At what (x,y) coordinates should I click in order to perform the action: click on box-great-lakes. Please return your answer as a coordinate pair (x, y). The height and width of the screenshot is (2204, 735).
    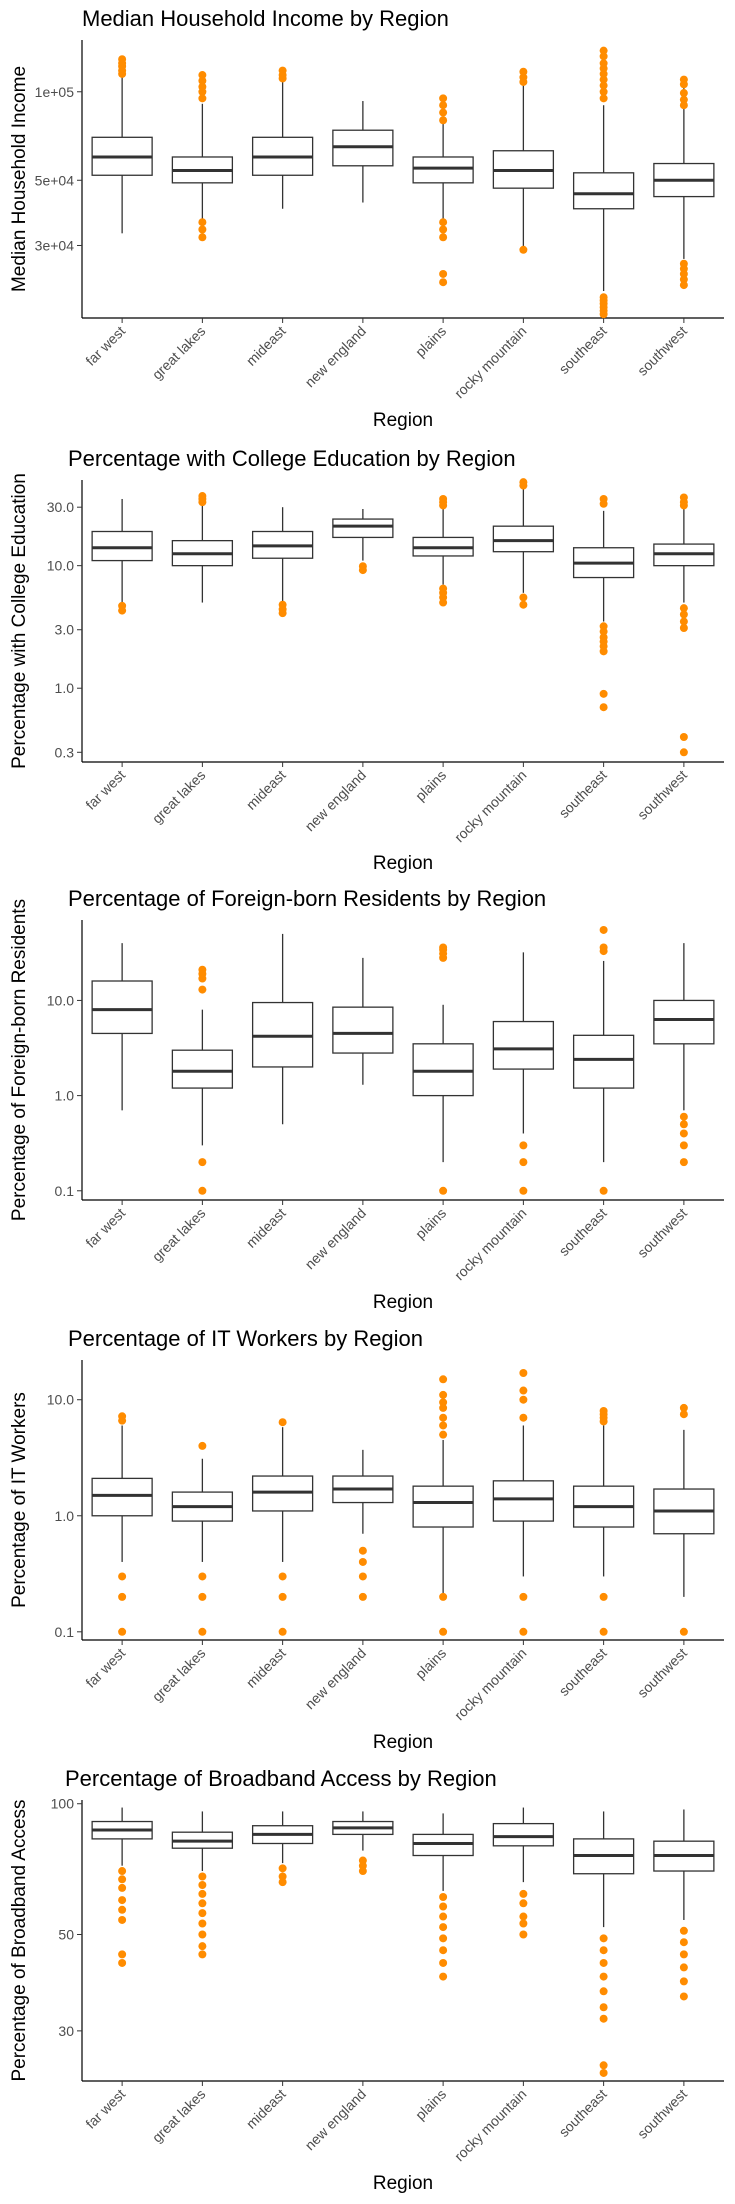
    Looking at the image, I should click on (202, 1538).